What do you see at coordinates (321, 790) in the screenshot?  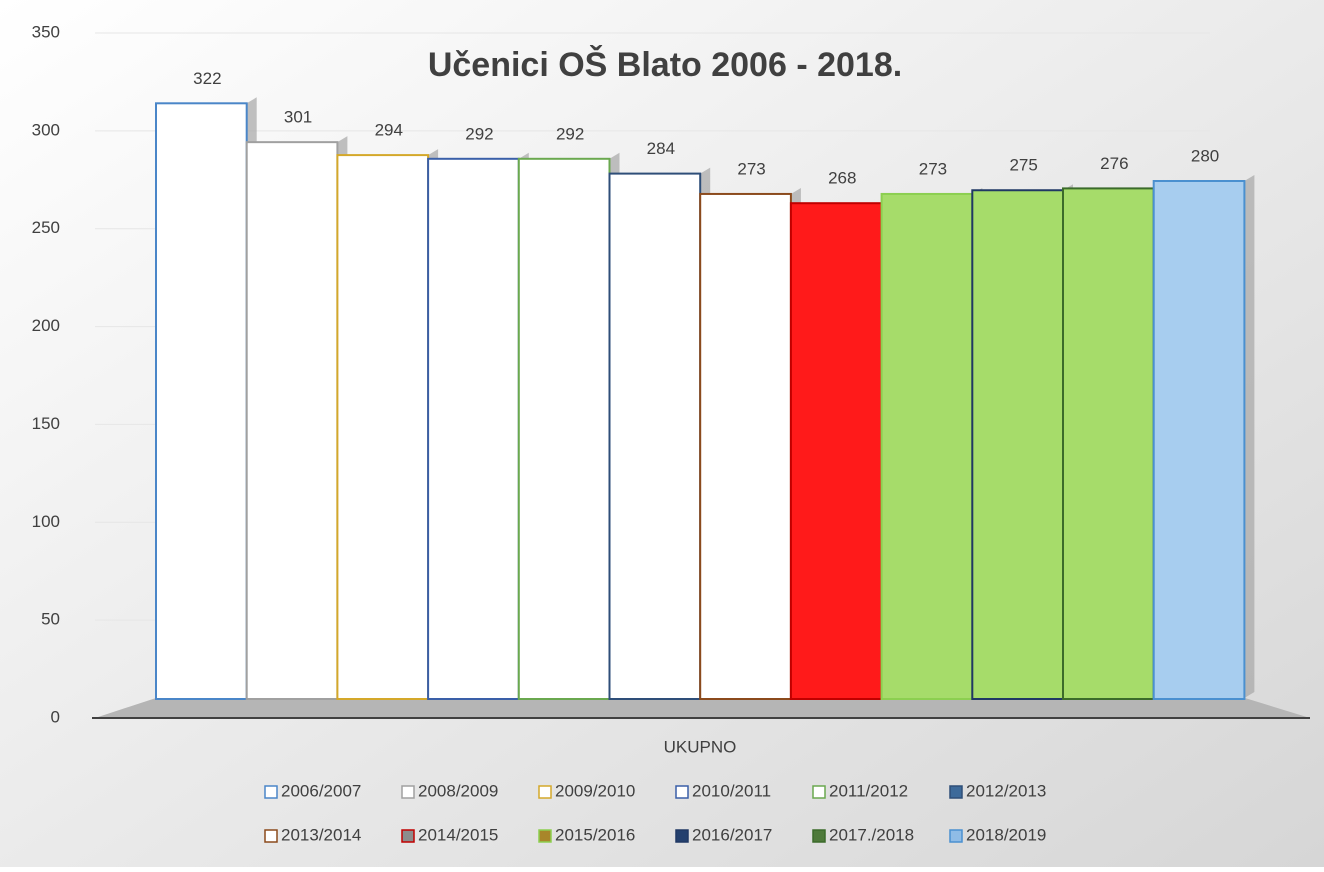 I see `legend-label: 2006/2007` at bounding box center [321, 790].